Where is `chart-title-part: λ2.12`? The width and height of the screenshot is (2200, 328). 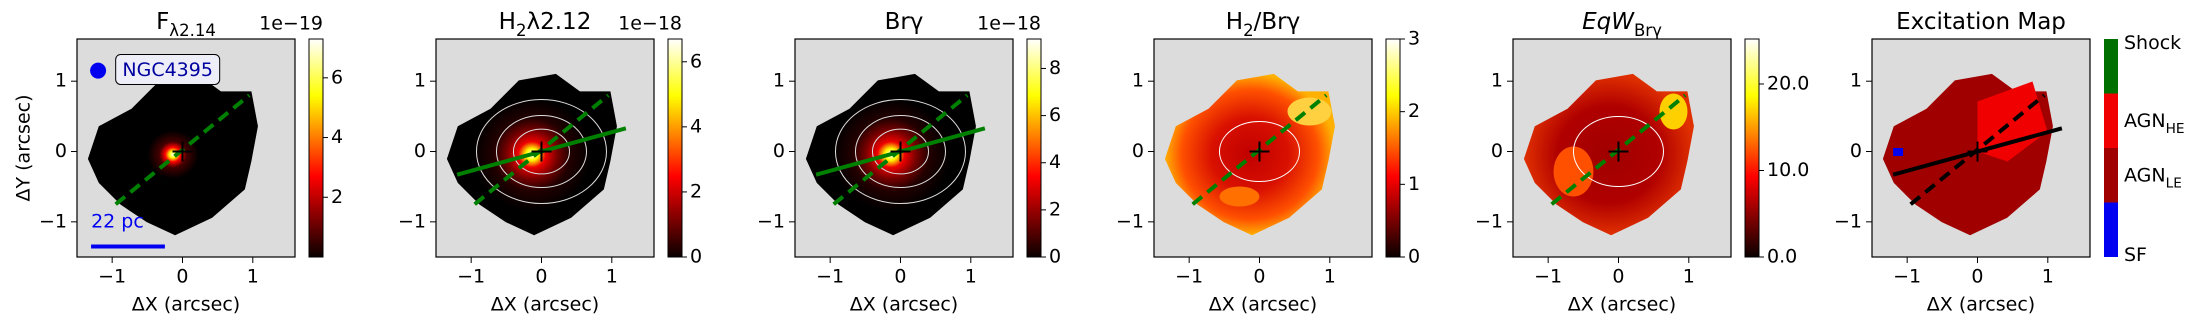 chart-title-part: λ2.12 is located at coordinates (559, 22).